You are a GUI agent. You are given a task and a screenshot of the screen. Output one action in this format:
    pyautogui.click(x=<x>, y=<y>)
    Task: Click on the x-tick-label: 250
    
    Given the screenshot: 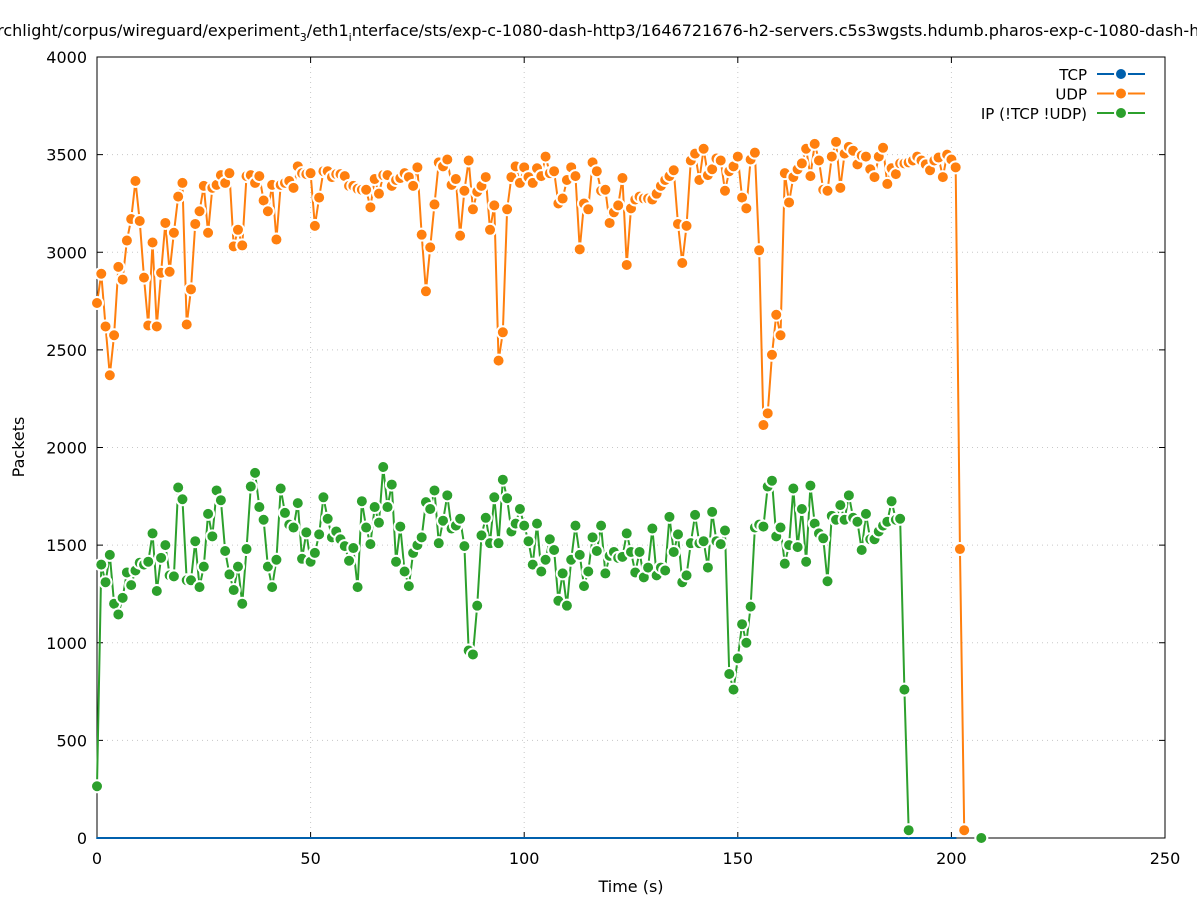 What is the action you would take?
    pyautogui.click(x=1165, y=858)
    